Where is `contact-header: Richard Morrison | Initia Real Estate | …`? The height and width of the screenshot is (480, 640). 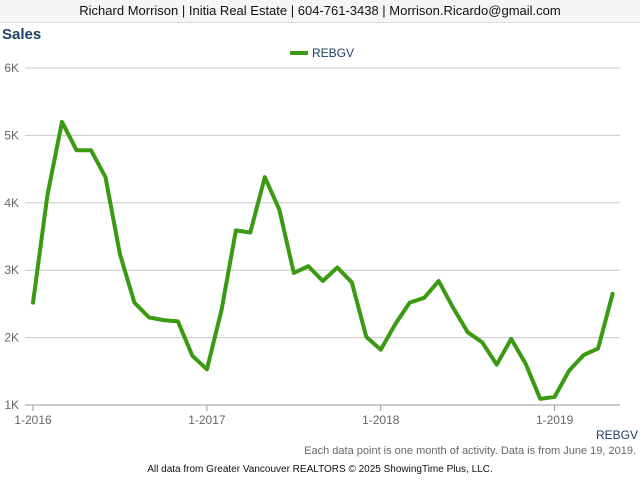 contact-header: Richard Morrison | Initia Real Estate | … is located at coordinates (320, 11).